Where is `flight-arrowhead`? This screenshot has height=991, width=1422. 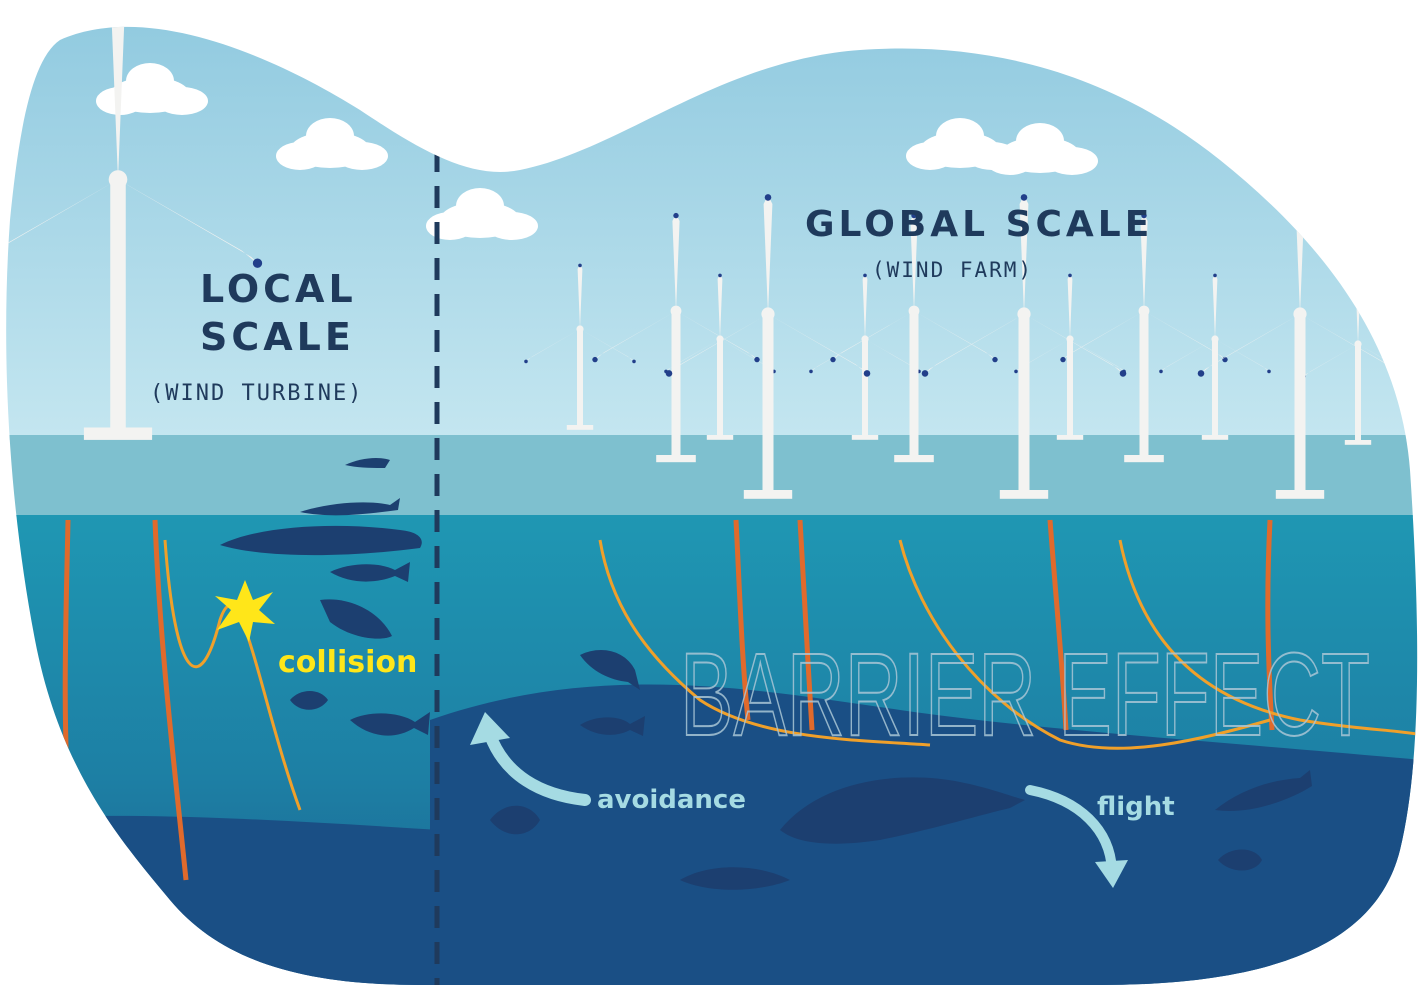
flight-arrowhead is located at coordinates (1111, 874).